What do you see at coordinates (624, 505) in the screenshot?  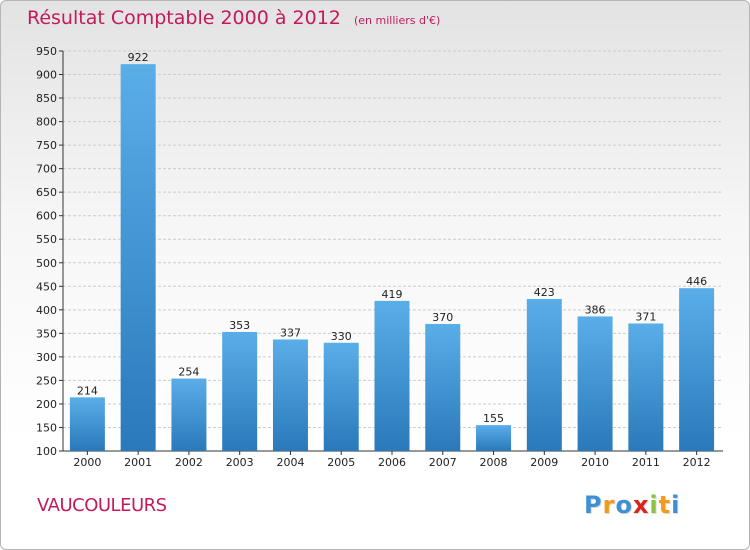 I see `logo-letter: o` at bounding box center [624, 505].